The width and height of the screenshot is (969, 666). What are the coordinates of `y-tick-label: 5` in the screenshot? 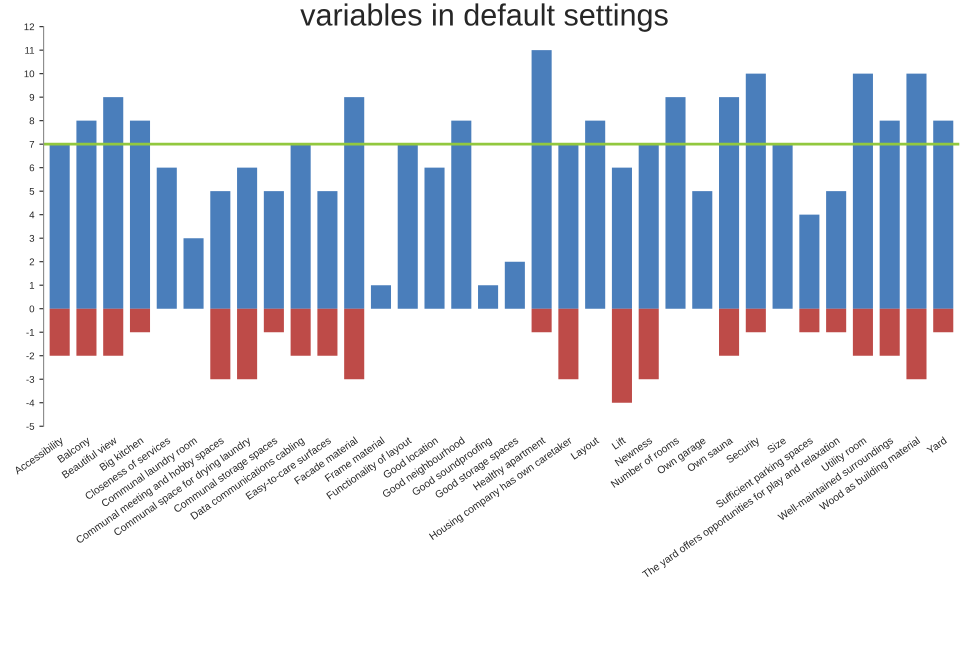 It's located at (32, 191).